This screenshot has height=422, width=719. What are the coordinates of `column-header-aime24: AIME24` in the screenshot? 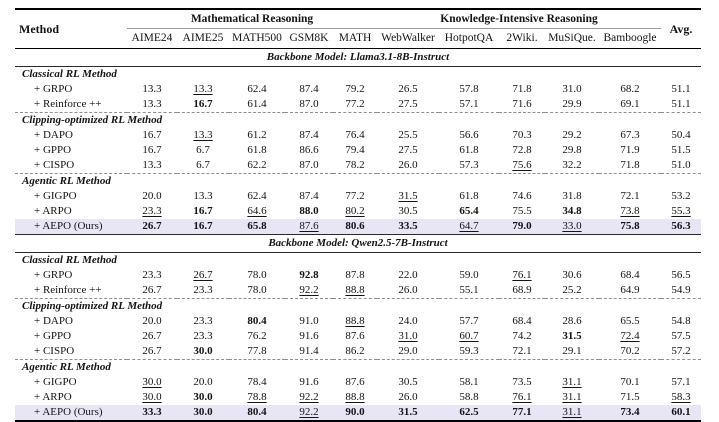 It's located at (152, 38).